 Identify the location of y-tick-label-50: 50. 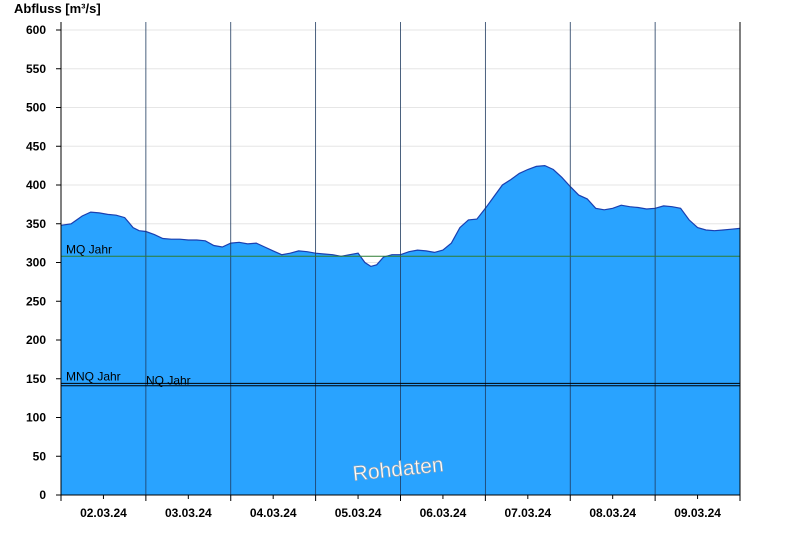
(40, 456).